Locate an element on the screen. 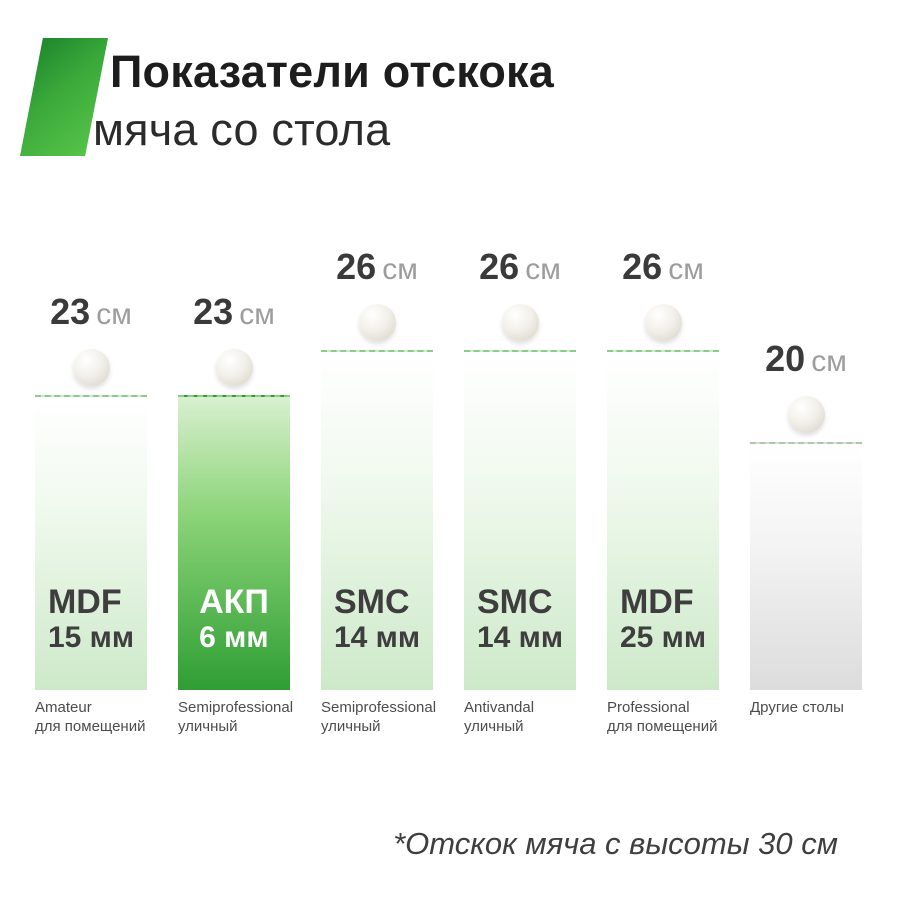 The height and width of the screenshot is (900, 900). bar-column-smc14-semipro: 26 см SMC 14 мм Semiprofessional уличный is located at coordinates (379, 480).